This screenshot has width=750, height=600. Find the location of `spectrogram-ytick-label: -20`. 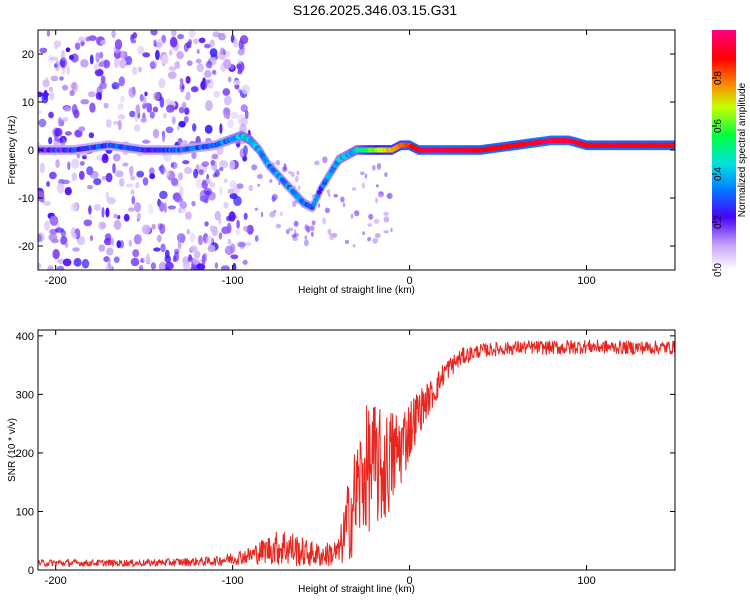

spectrogram-ytick-label: -20 is located at coordinates (26, 247).